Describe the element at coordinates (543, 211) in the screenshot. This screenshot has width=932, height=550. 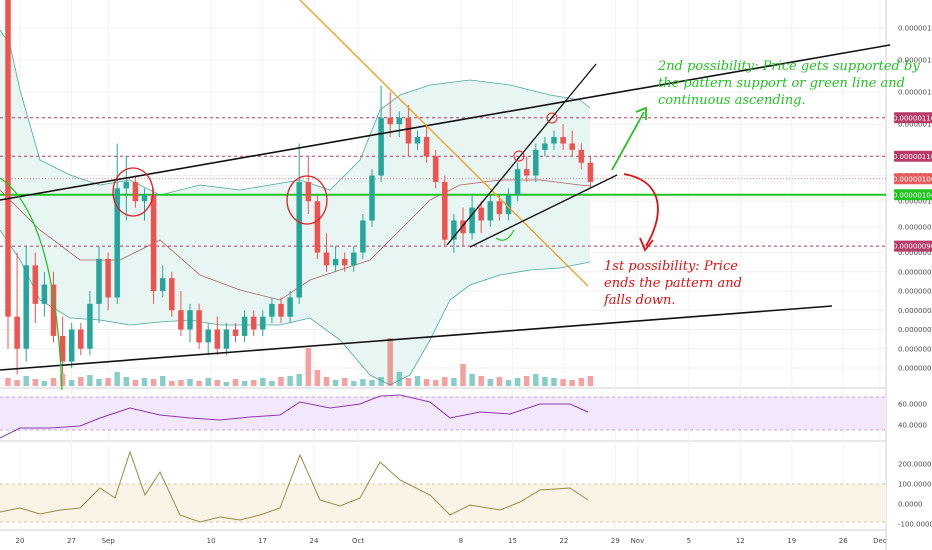
I see `wedge-lower-line` at that location.